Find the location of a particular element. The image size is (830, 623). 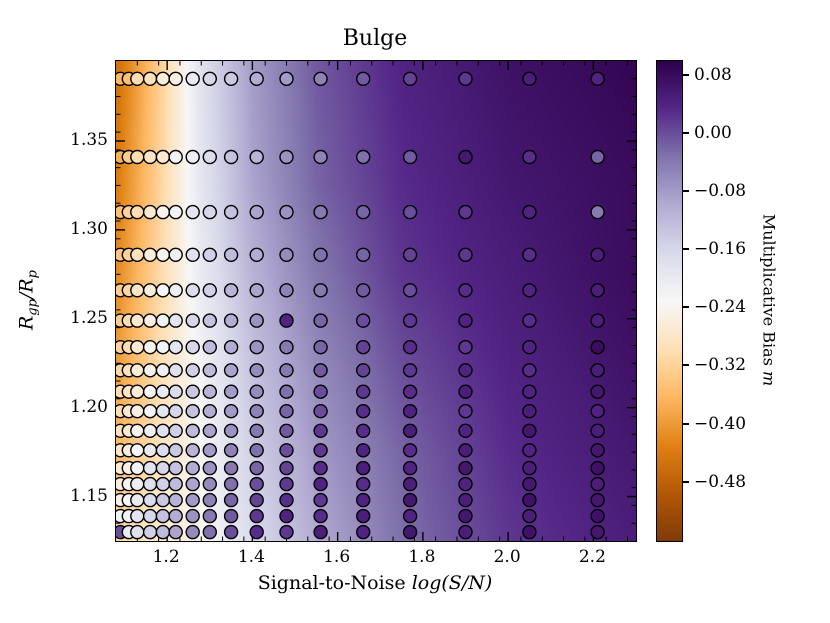

x-tick-label: 1.8 is located at coordinates (422, 557).